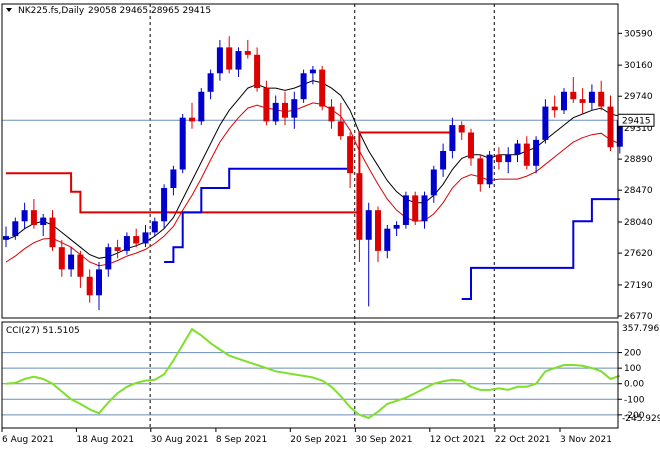  I want to click on price-tick-label-4: 28890, so click(638, 160).